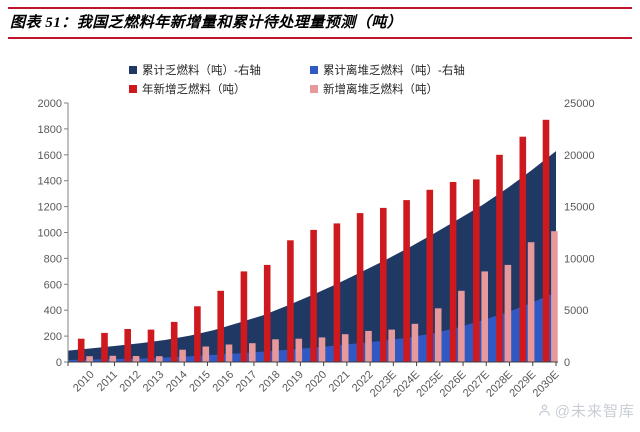 The width and height of the screenshot is (640, 432). What do you see at coordinates (579, 104) in the screenshot?
I see `svg-text: 25000` at bounding box center [579, 104].